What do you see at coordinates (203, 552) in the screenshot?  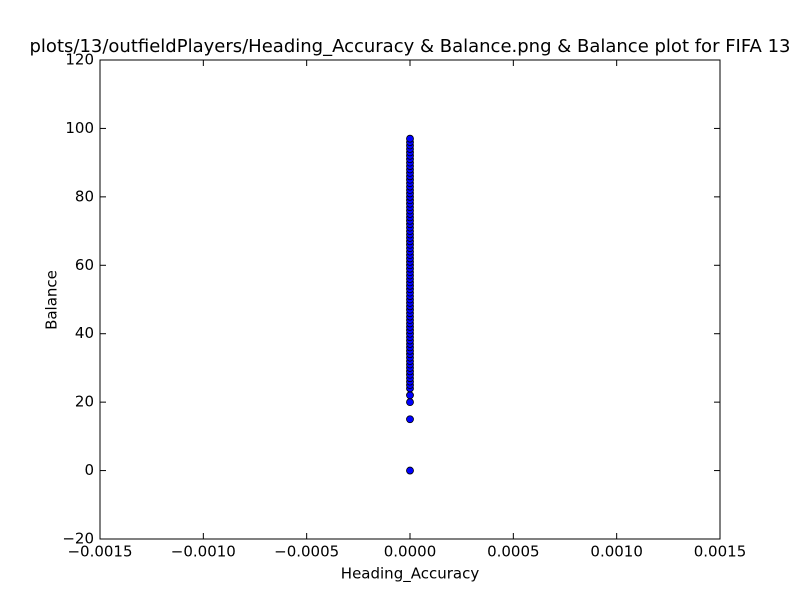 I see `x-tick-label: −0.0010` at bounding box center [203, 552].